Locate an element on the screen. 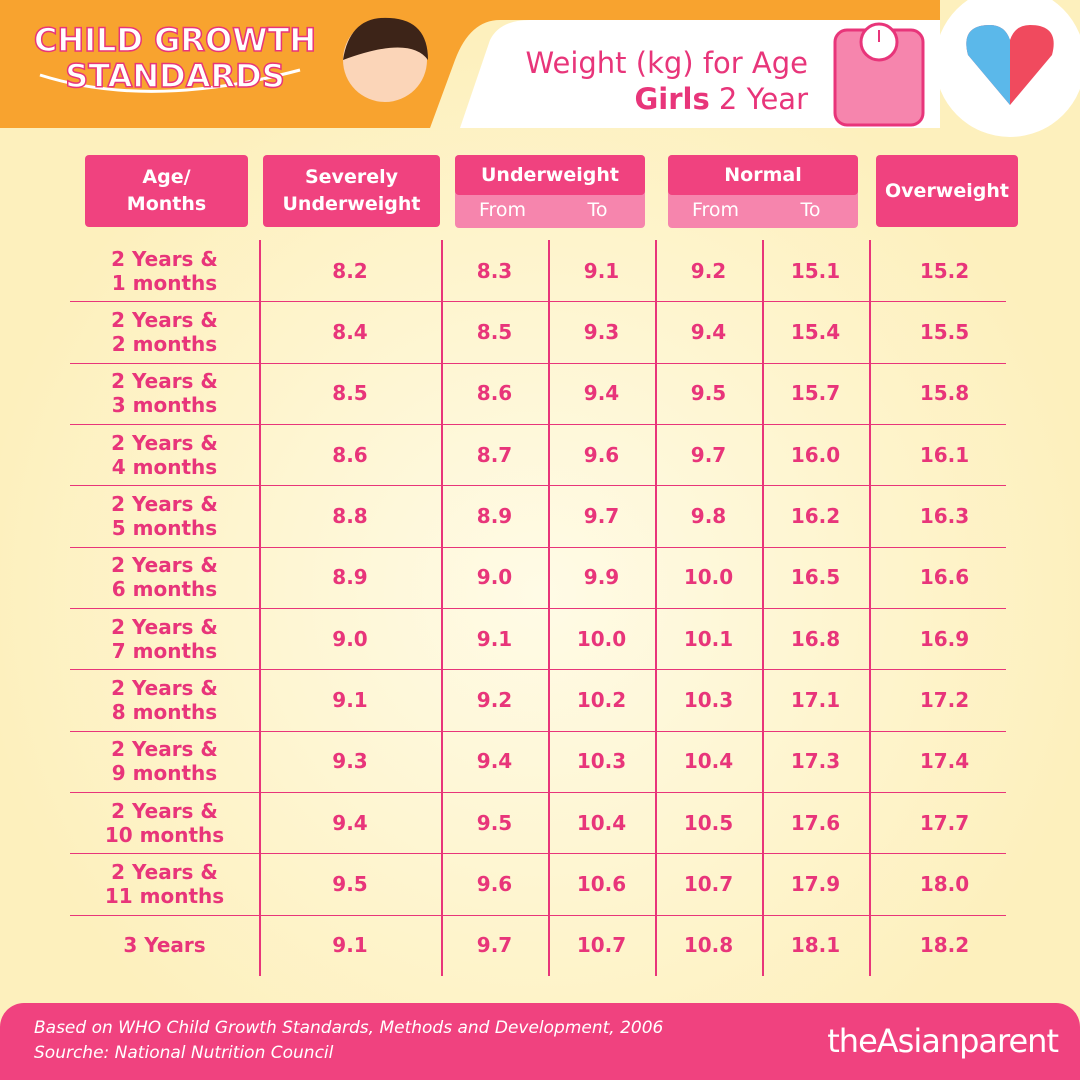  value-cell: 16.0 is located at coordinates (815, 454).